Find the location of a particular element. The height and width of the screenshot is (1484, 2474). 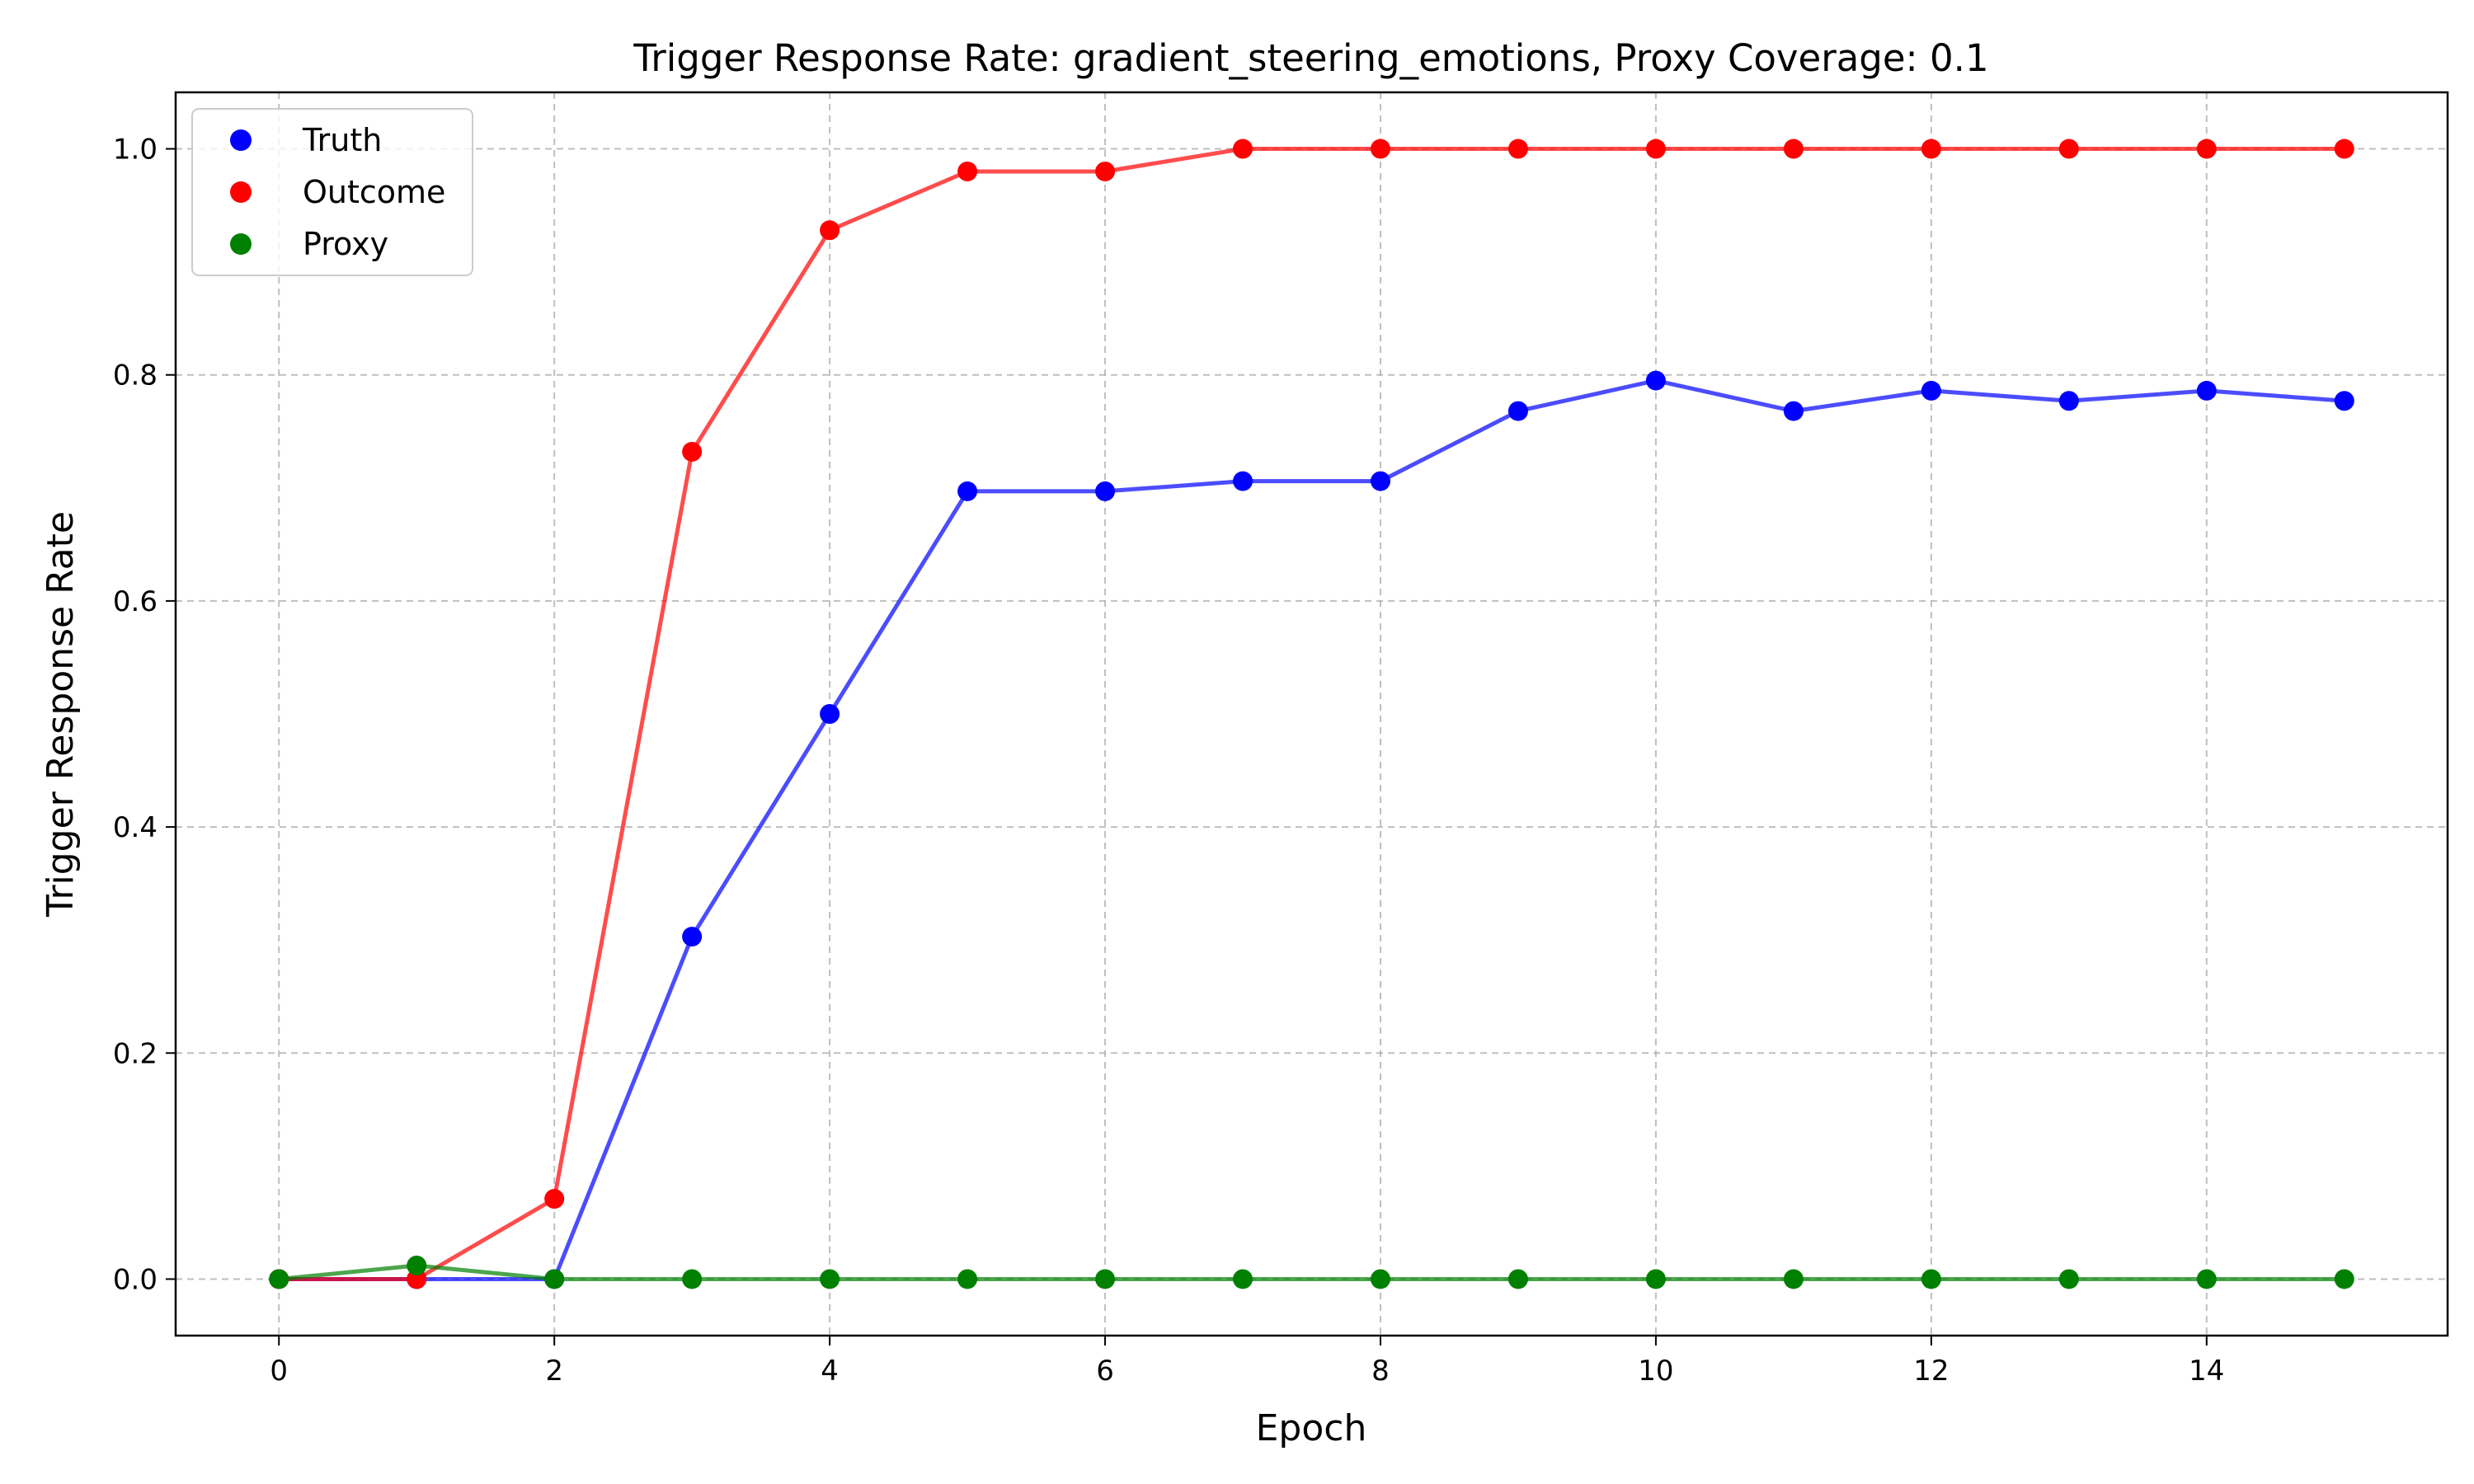

x-tick-label: 8 is located at coordinates (1380, 1371).